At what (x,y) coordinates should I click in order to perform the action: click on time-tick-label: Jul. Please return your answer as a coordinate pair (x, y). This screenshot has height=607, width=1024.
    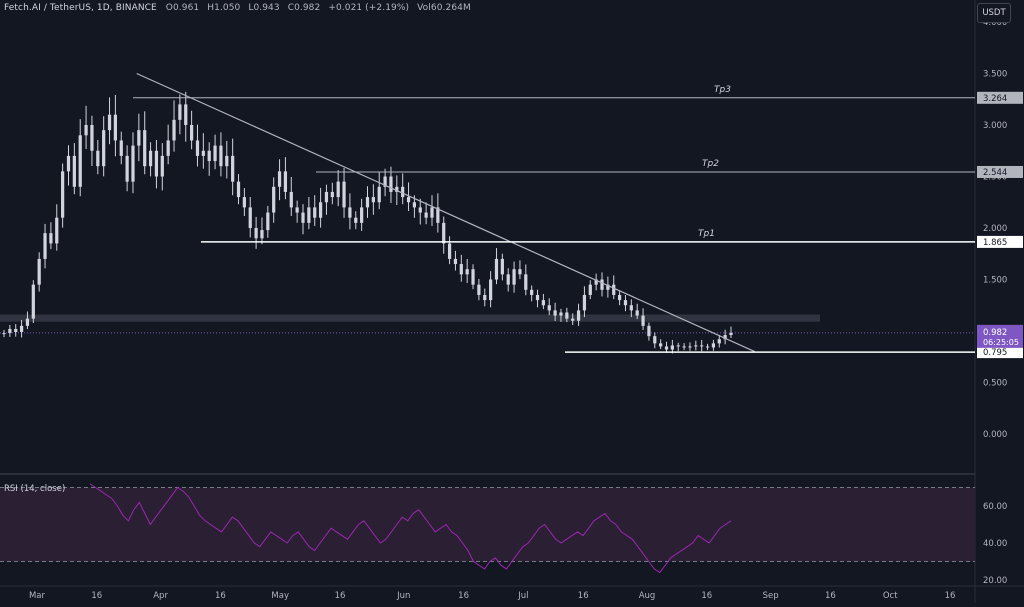
    Looking at the image, I should click on (522, 596).